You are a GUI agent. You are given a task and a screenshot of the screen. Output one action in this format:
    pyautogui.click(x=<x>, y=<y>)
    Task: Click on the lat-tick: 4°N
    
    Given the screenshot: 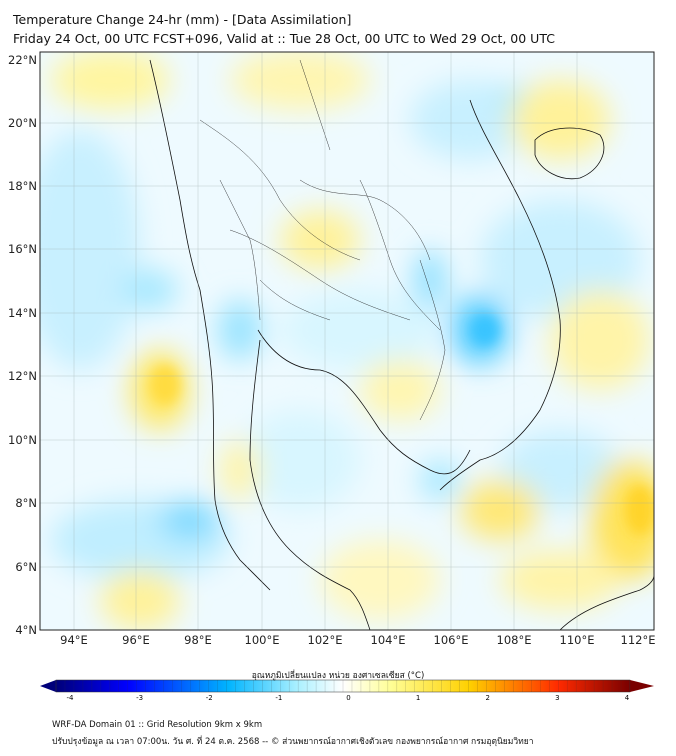 What is the action you would take?
    pyautogui.click(x=26, y=630)
    